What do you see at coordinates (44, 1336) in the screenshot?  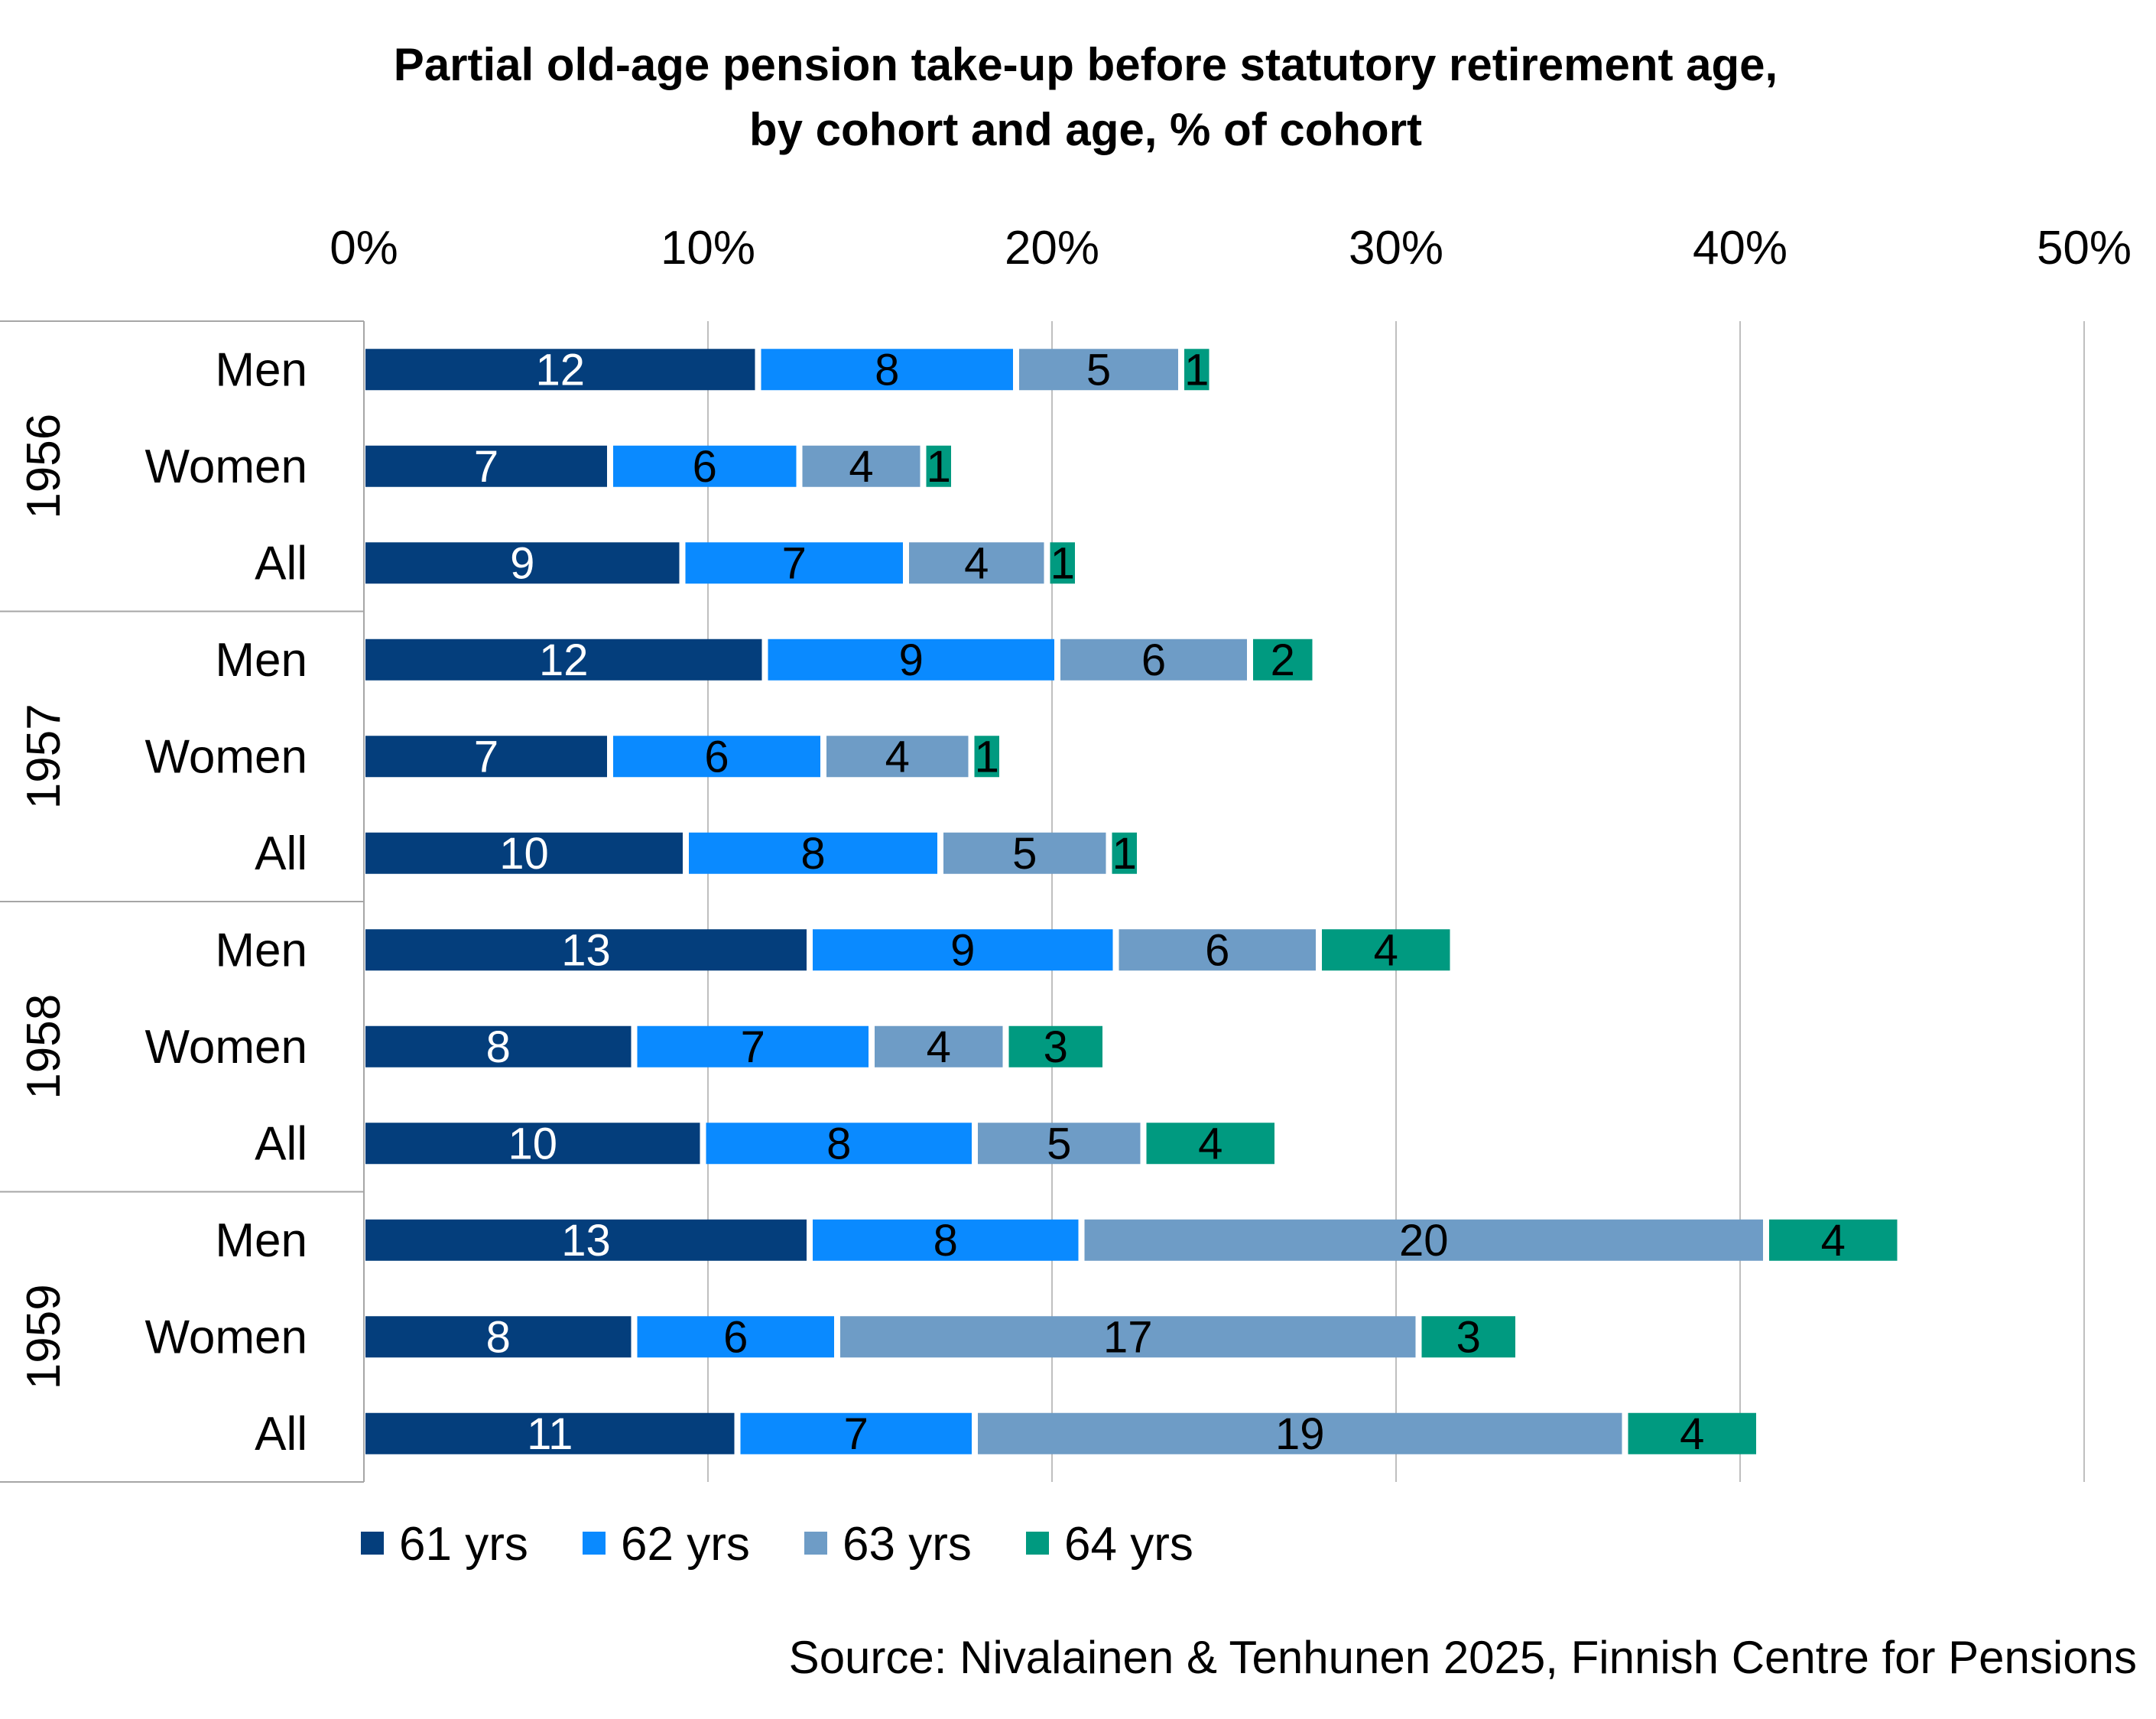 I see `group-label: 1959` at bounding box center [44, 1336].